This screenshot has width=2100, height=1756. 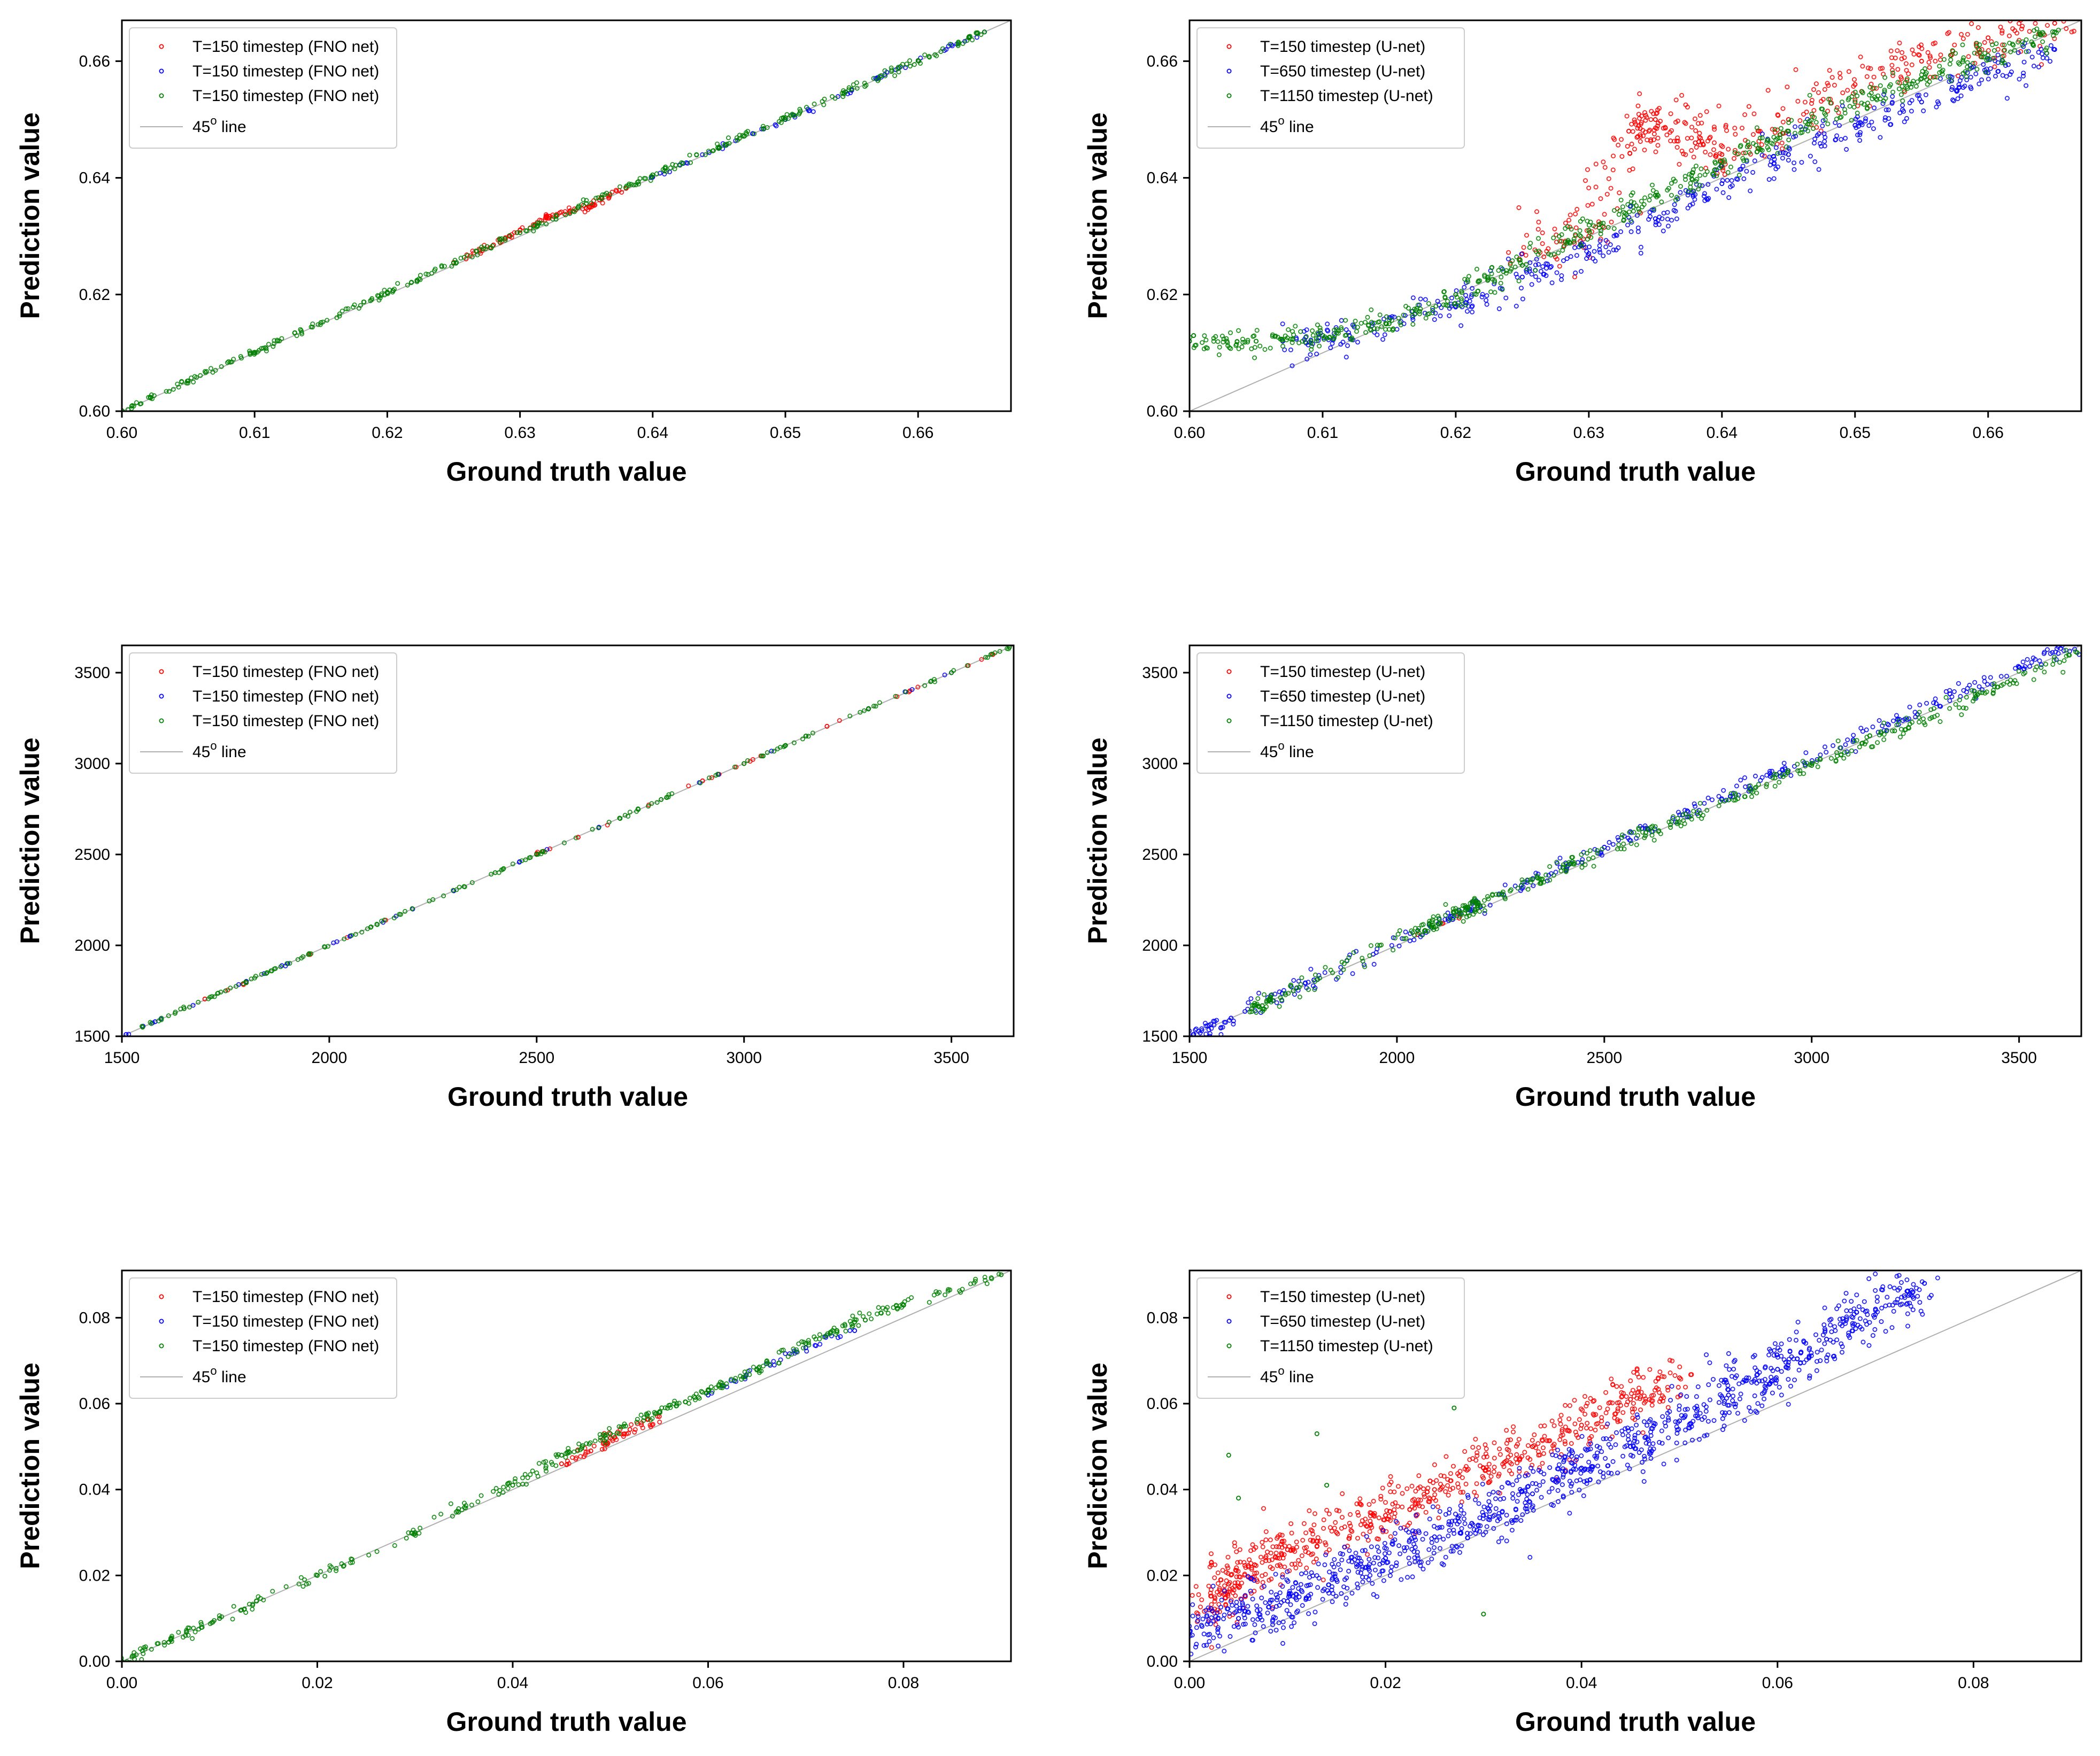 What do you see at coordinates (94, 411) in the screenshot?
I see `y-tick-label: 0.60` at bounding box center [94, 411].